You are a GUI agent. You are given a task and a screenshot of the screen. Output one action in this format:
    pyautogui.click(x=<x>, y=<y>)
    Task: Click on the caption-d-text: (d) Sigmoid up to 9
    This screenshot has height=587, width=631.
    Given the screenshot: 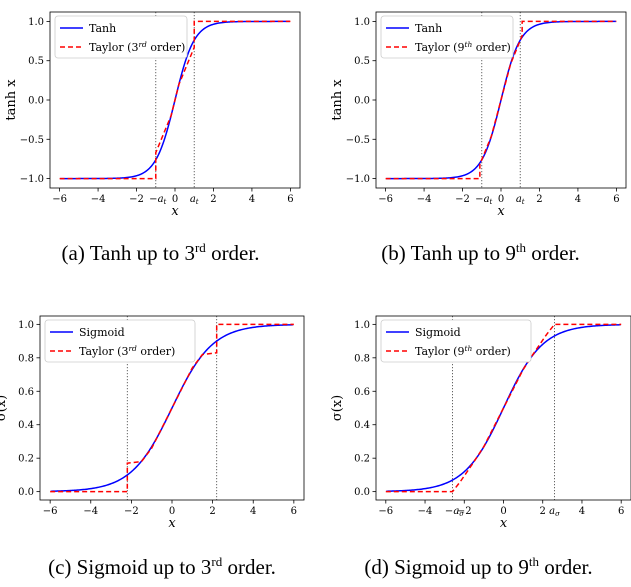 What is the action you would take?
    pyautogui.click(x=446, y=567)
    